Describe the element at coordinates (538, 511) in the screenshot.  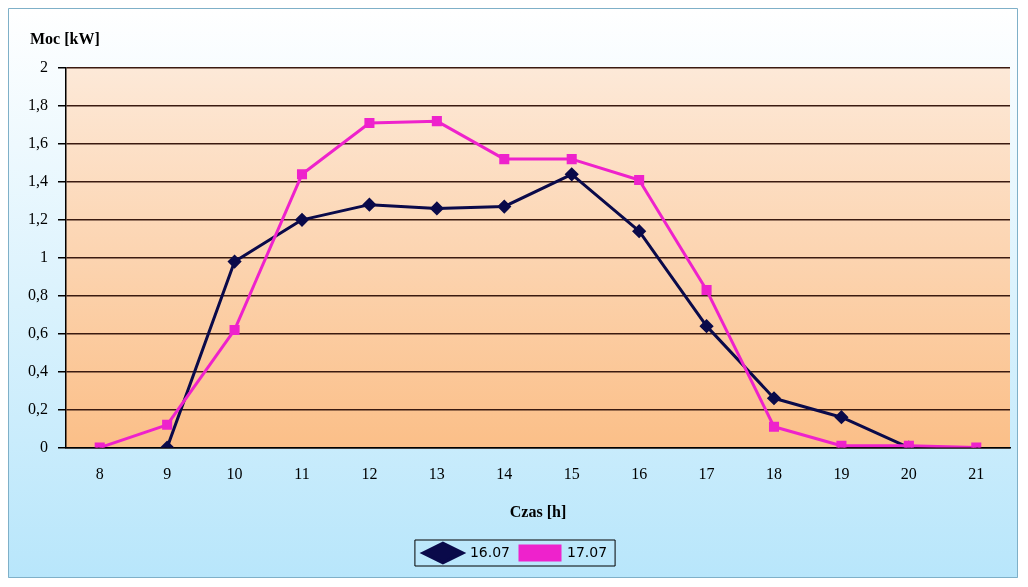
I see `x-axis-title: Czas [h]` at that location.